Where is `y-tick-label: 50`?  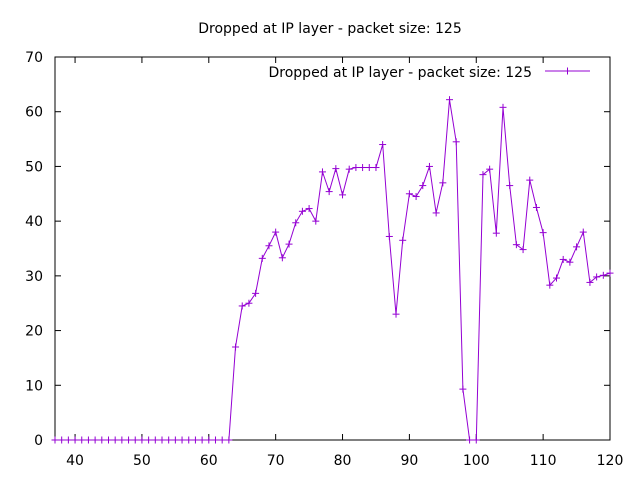
y-tick-label: 50 is located at coordinates (34, 167).